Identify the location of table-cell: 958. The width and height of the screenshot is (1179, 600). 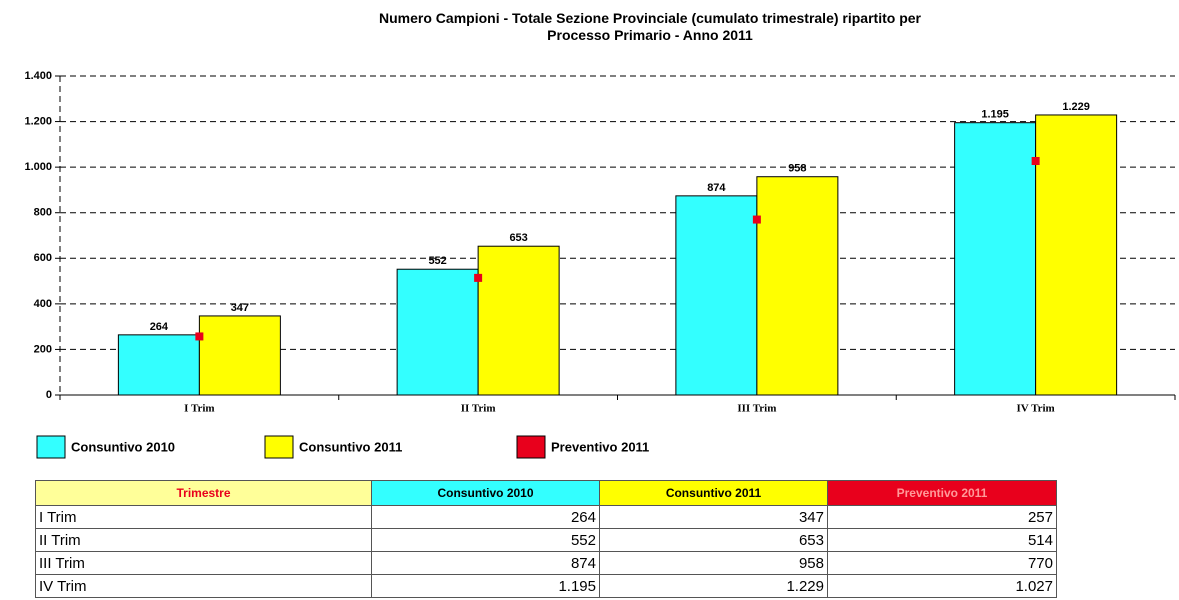
(713, 563).